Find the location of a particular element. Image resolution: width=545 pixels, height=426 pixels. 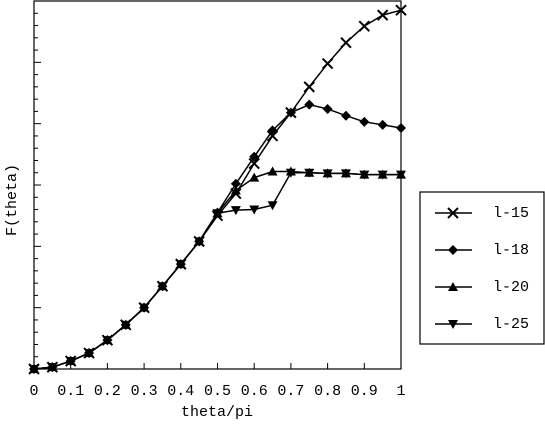

x-tick-label: 0.9 is located at coordinates (364, 391).